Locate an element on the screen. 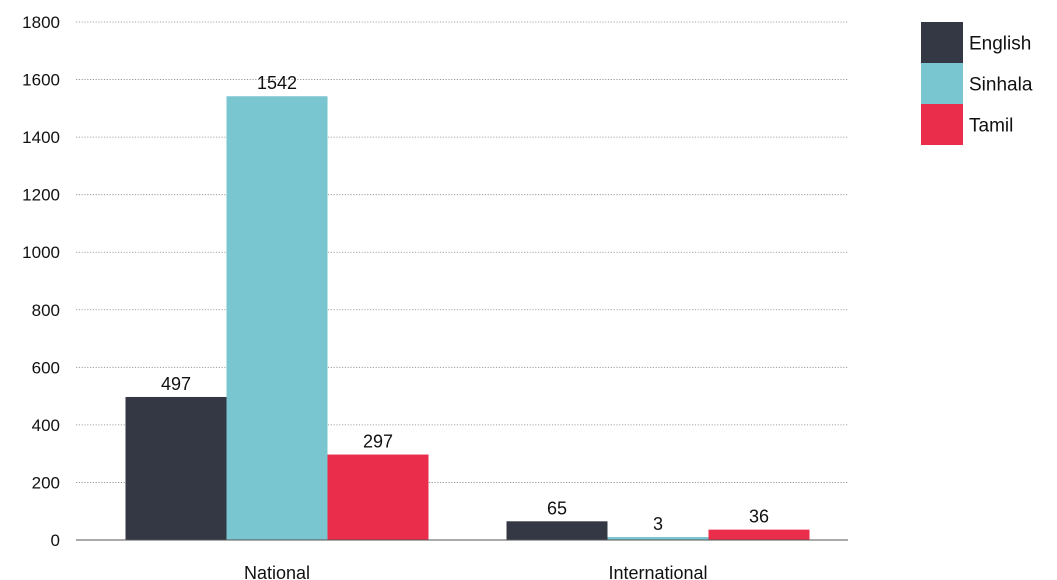 The width and height of the screenshot is (1057, 580). y-tick-label: 1800 is located at coordinates (41, 22).